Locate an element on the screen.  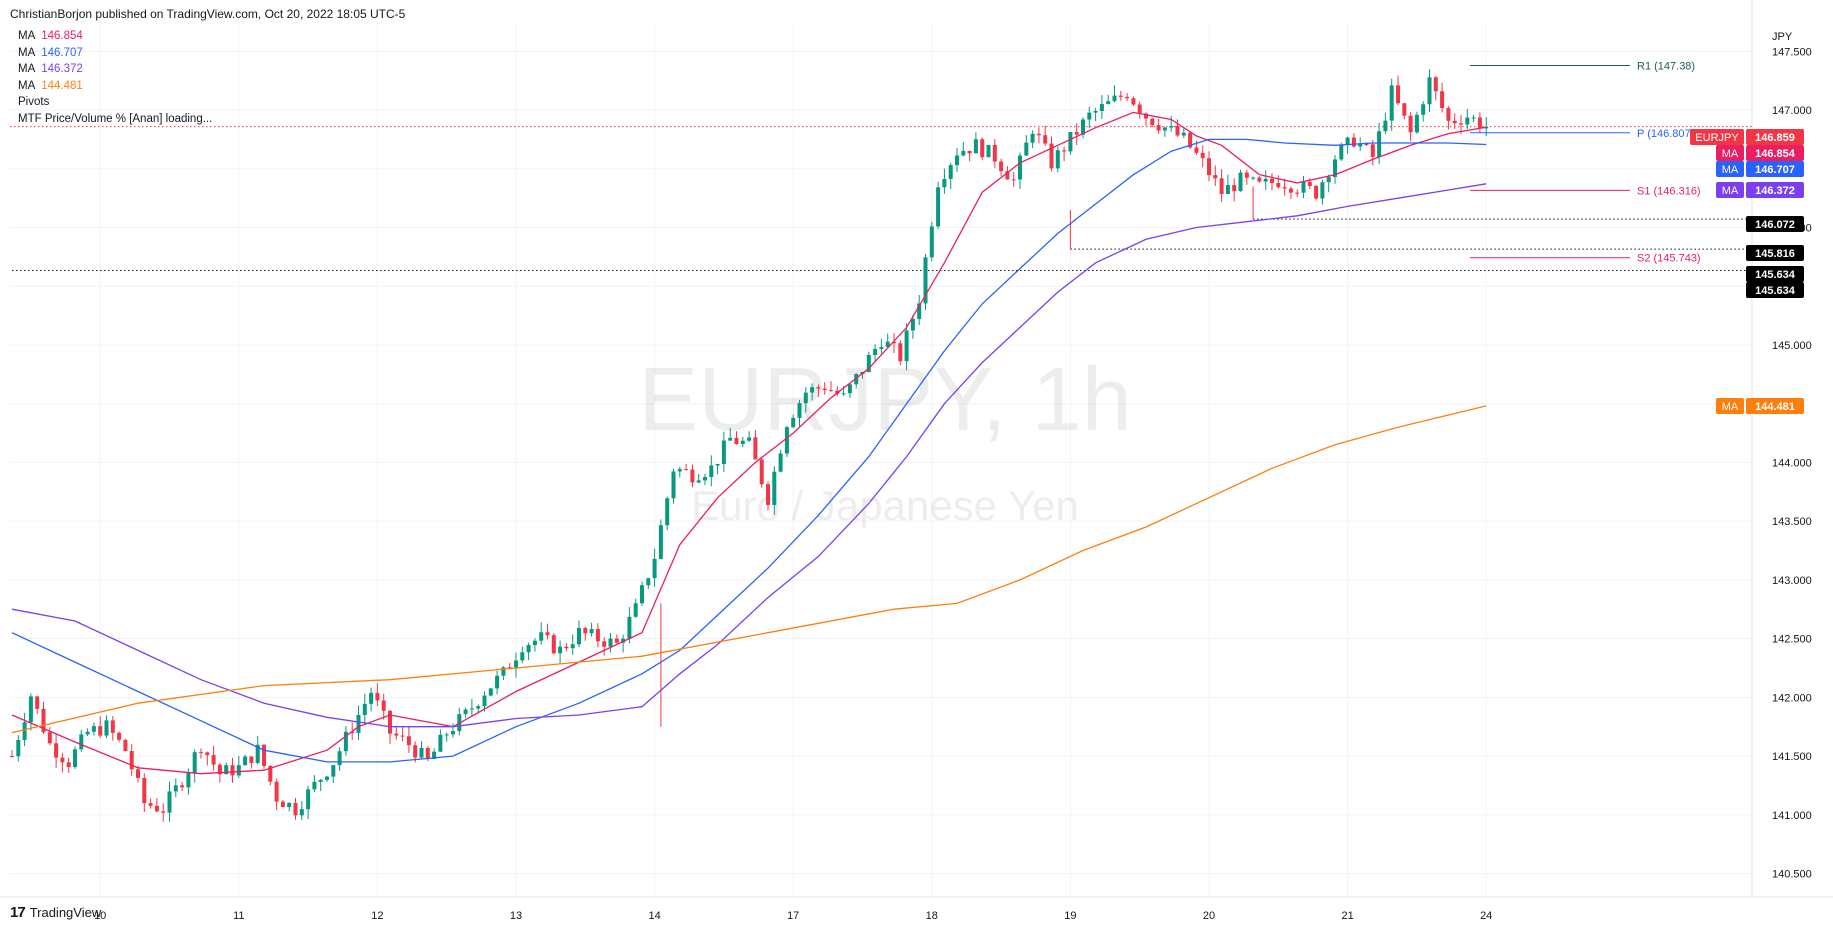
legend-item: Pivots is located at coordinates (33, 102).